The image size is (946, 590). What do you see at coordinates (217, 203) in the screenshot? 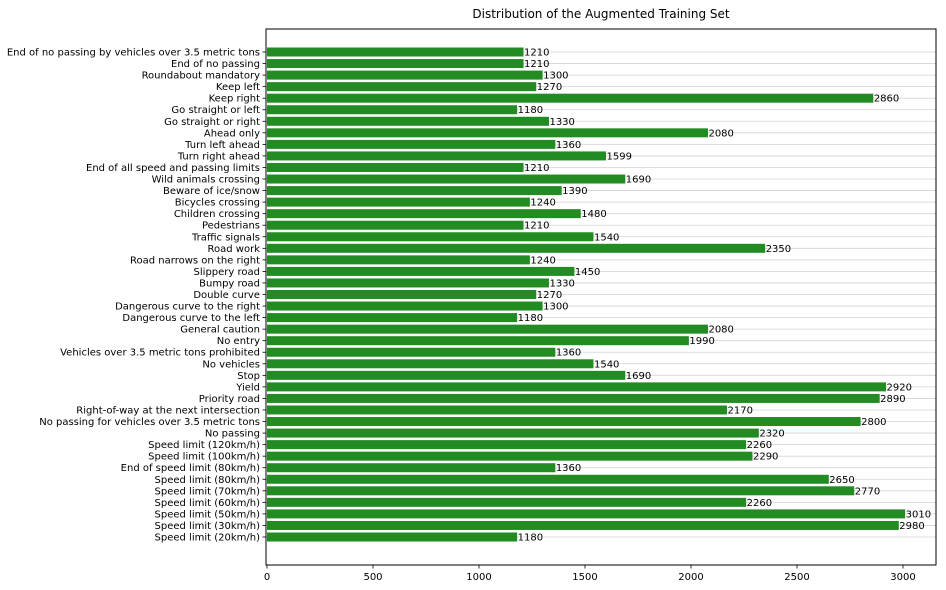
I see `category-label: Bicycles crossing` at bounding box center [217, 203].